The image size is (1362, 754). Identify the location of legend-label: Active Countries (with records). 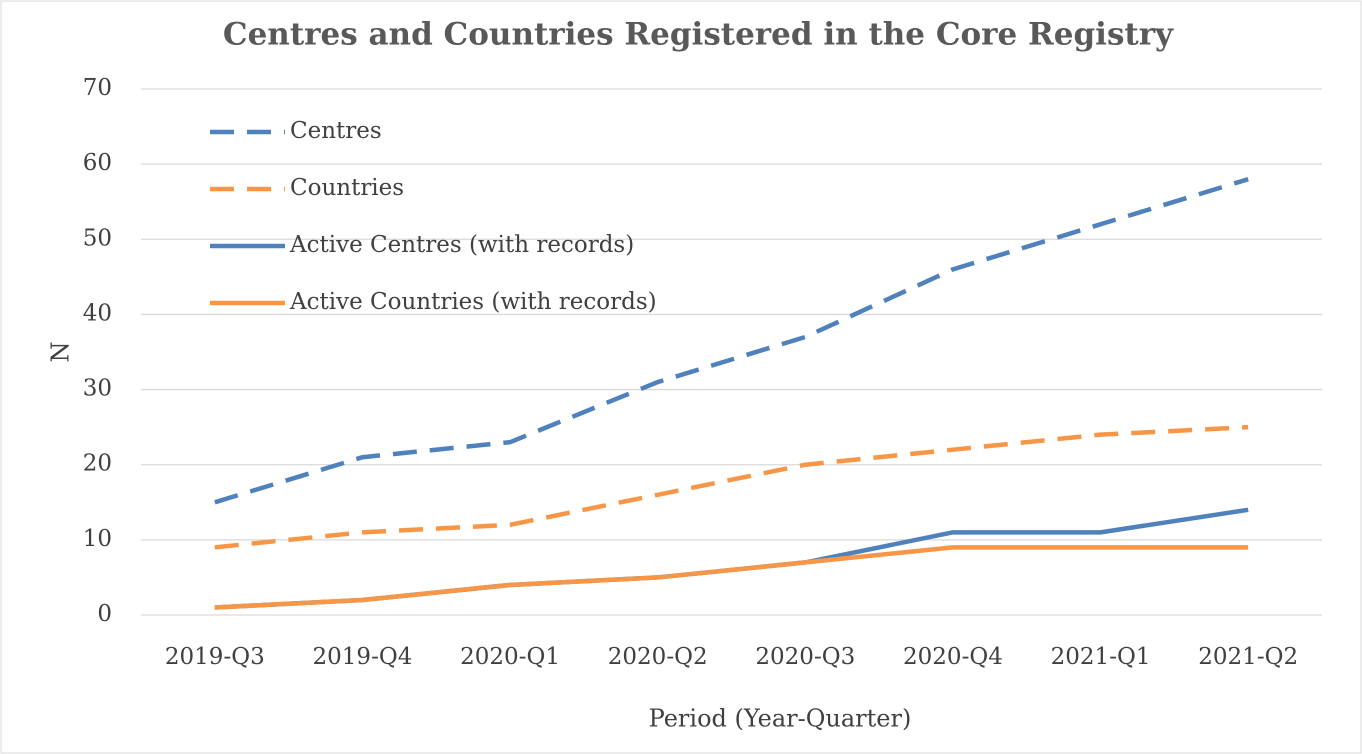
(473, 302).